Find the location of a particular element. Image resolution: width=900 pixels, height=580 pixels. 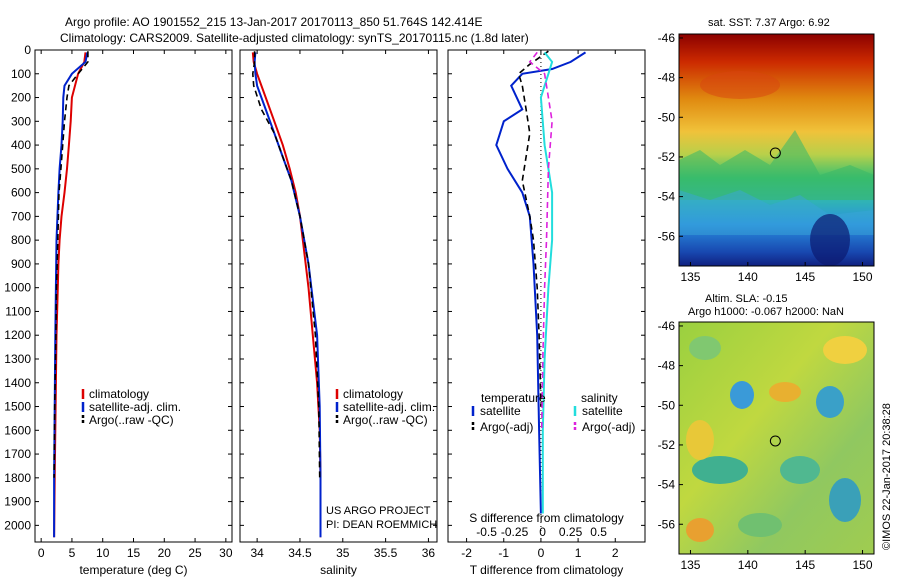

y-tick-label: 900 is located at coordinates (21, 264).